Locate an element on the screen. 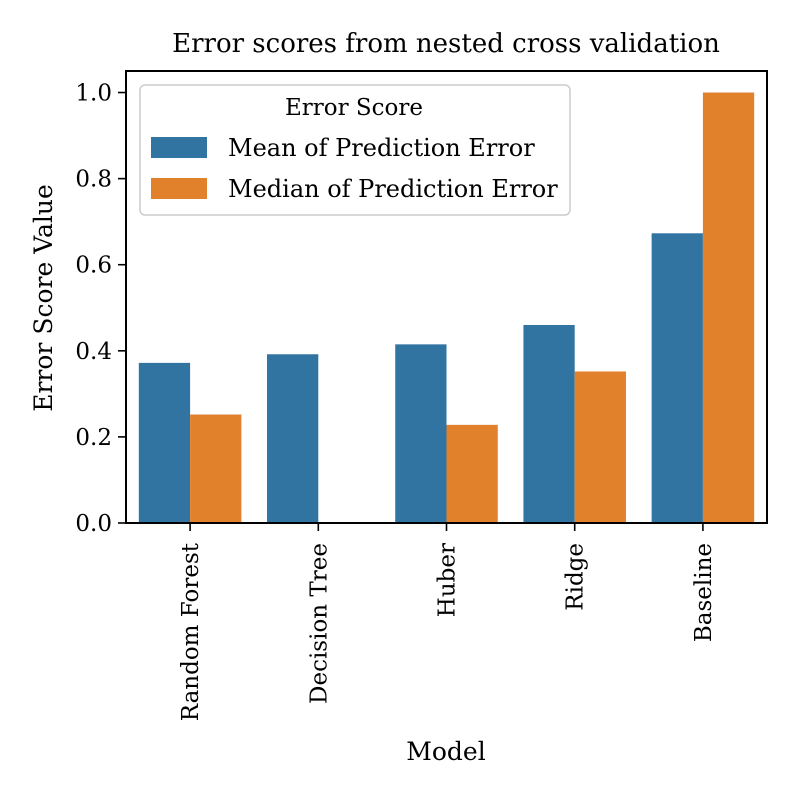 This screenshot has width=800, height=804. y-tick-label: 0.8 is located at coordinates (93, 180).